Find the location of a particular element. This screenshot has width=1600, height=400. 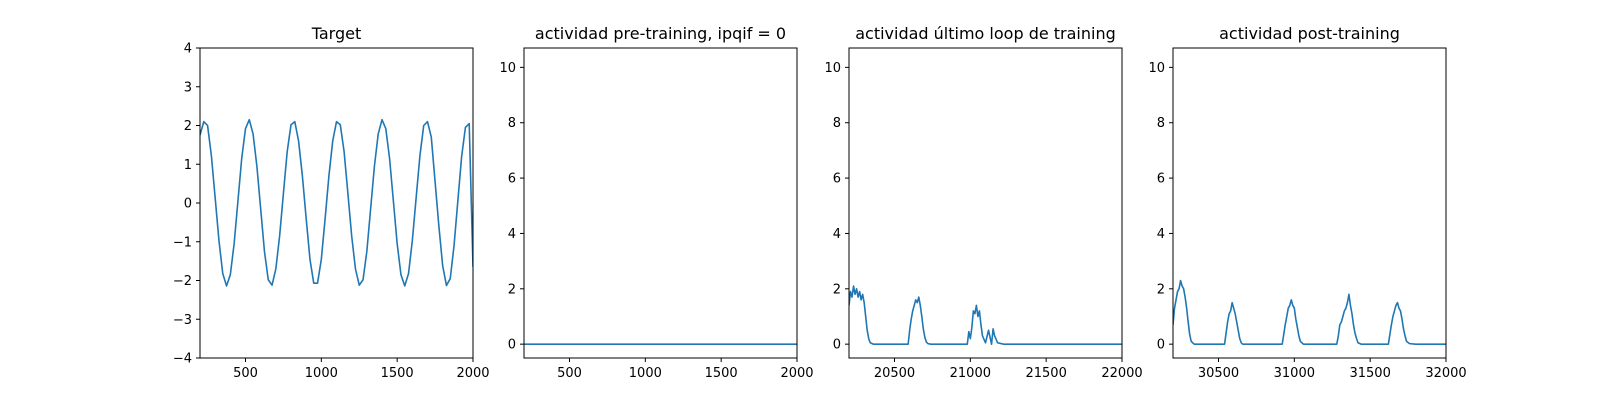

y-tick-label: 1 is located at coordinates (188, 165).